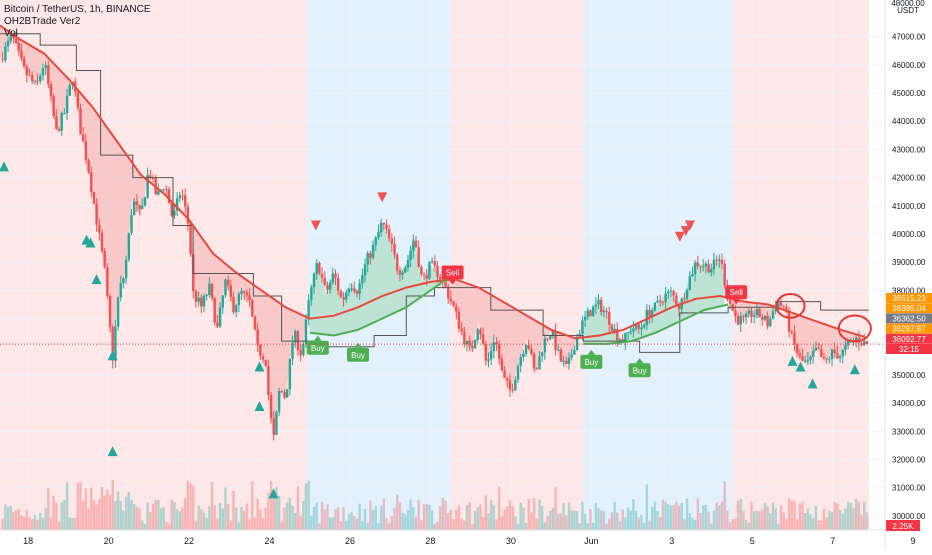 This screenshot has width=932, height=555. I want to click on price-label-box, so click(909, 318).